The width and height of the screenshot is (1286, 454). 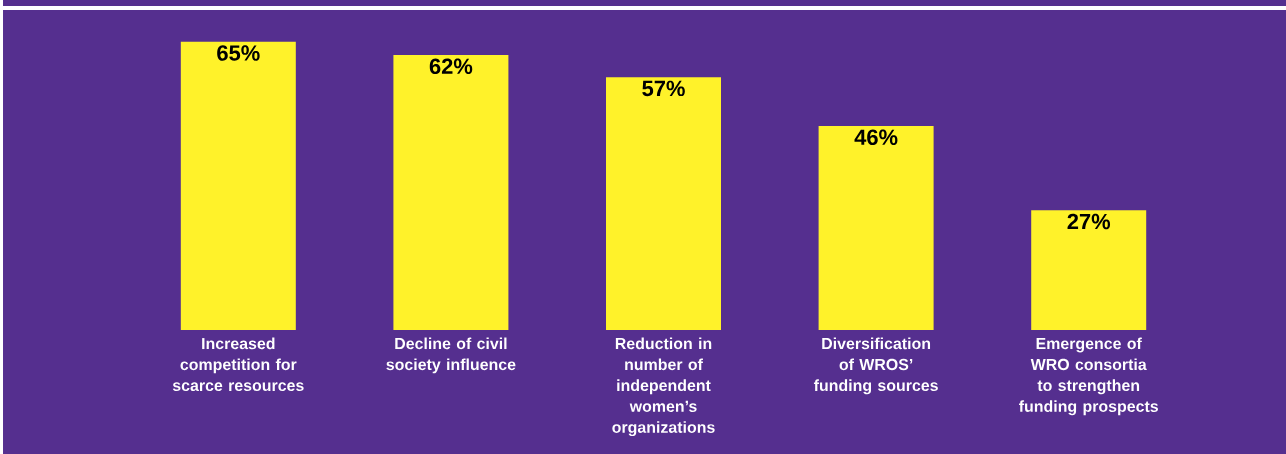 I want to click on data-label: 65%, so click(x=238, y=53).